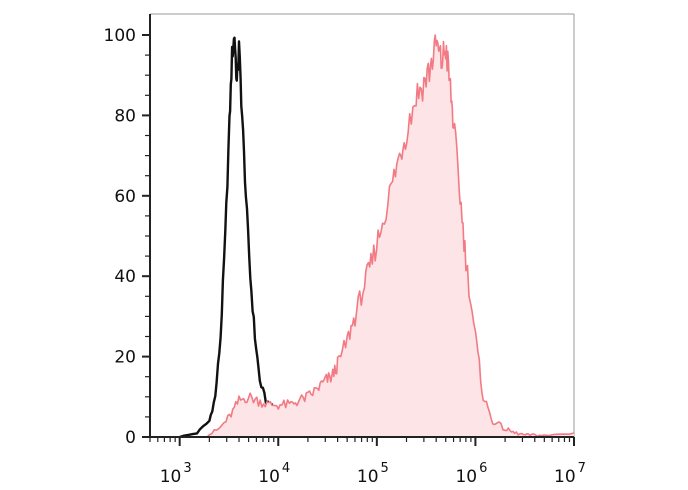 The width and height of the screenshot is (688, 490). I want to click on x-tick-label: 10 6, so click(471, 474).